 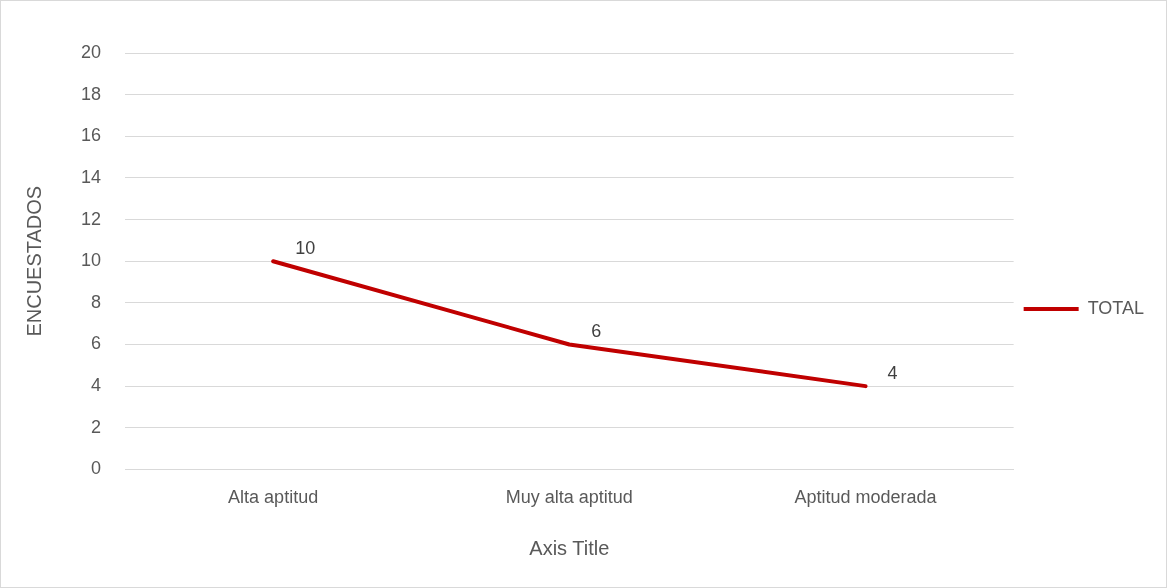 I want to click on x-tick-label: Muy alta aptitud, so click(x=569, y=497).